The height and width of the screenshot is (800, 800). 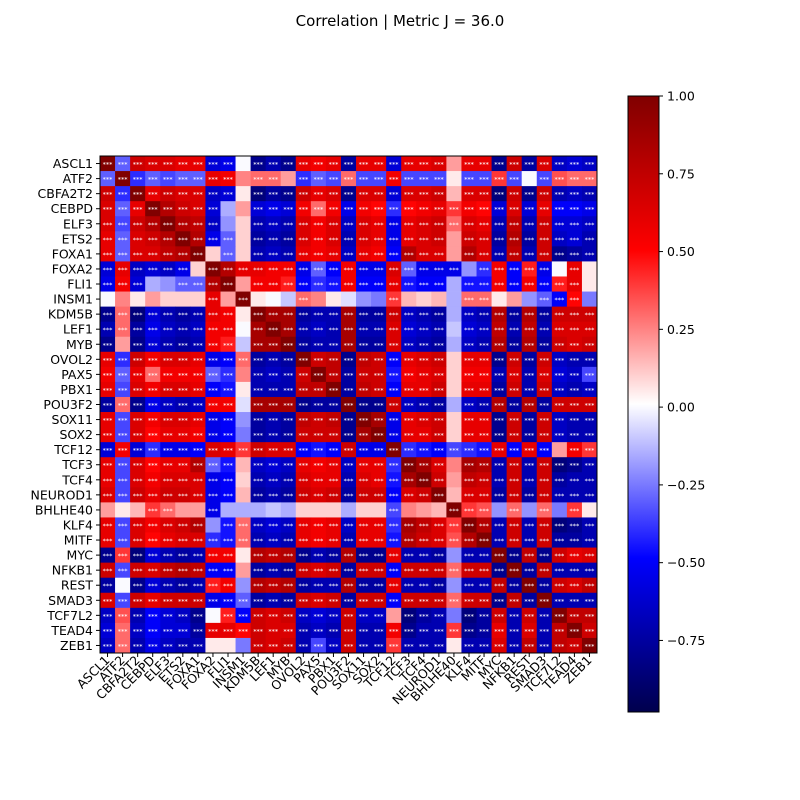 I want to click on y-tick-label: INSM1, so click(x=73, y=299).